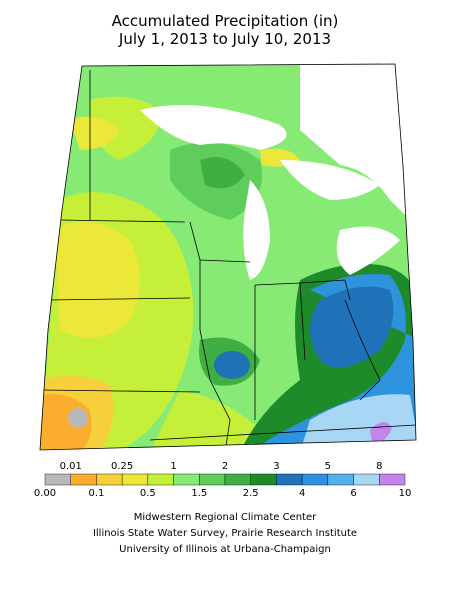 This screenshot has width=450, height=604. I want to click on legend-label: 3, so click(276, 466).